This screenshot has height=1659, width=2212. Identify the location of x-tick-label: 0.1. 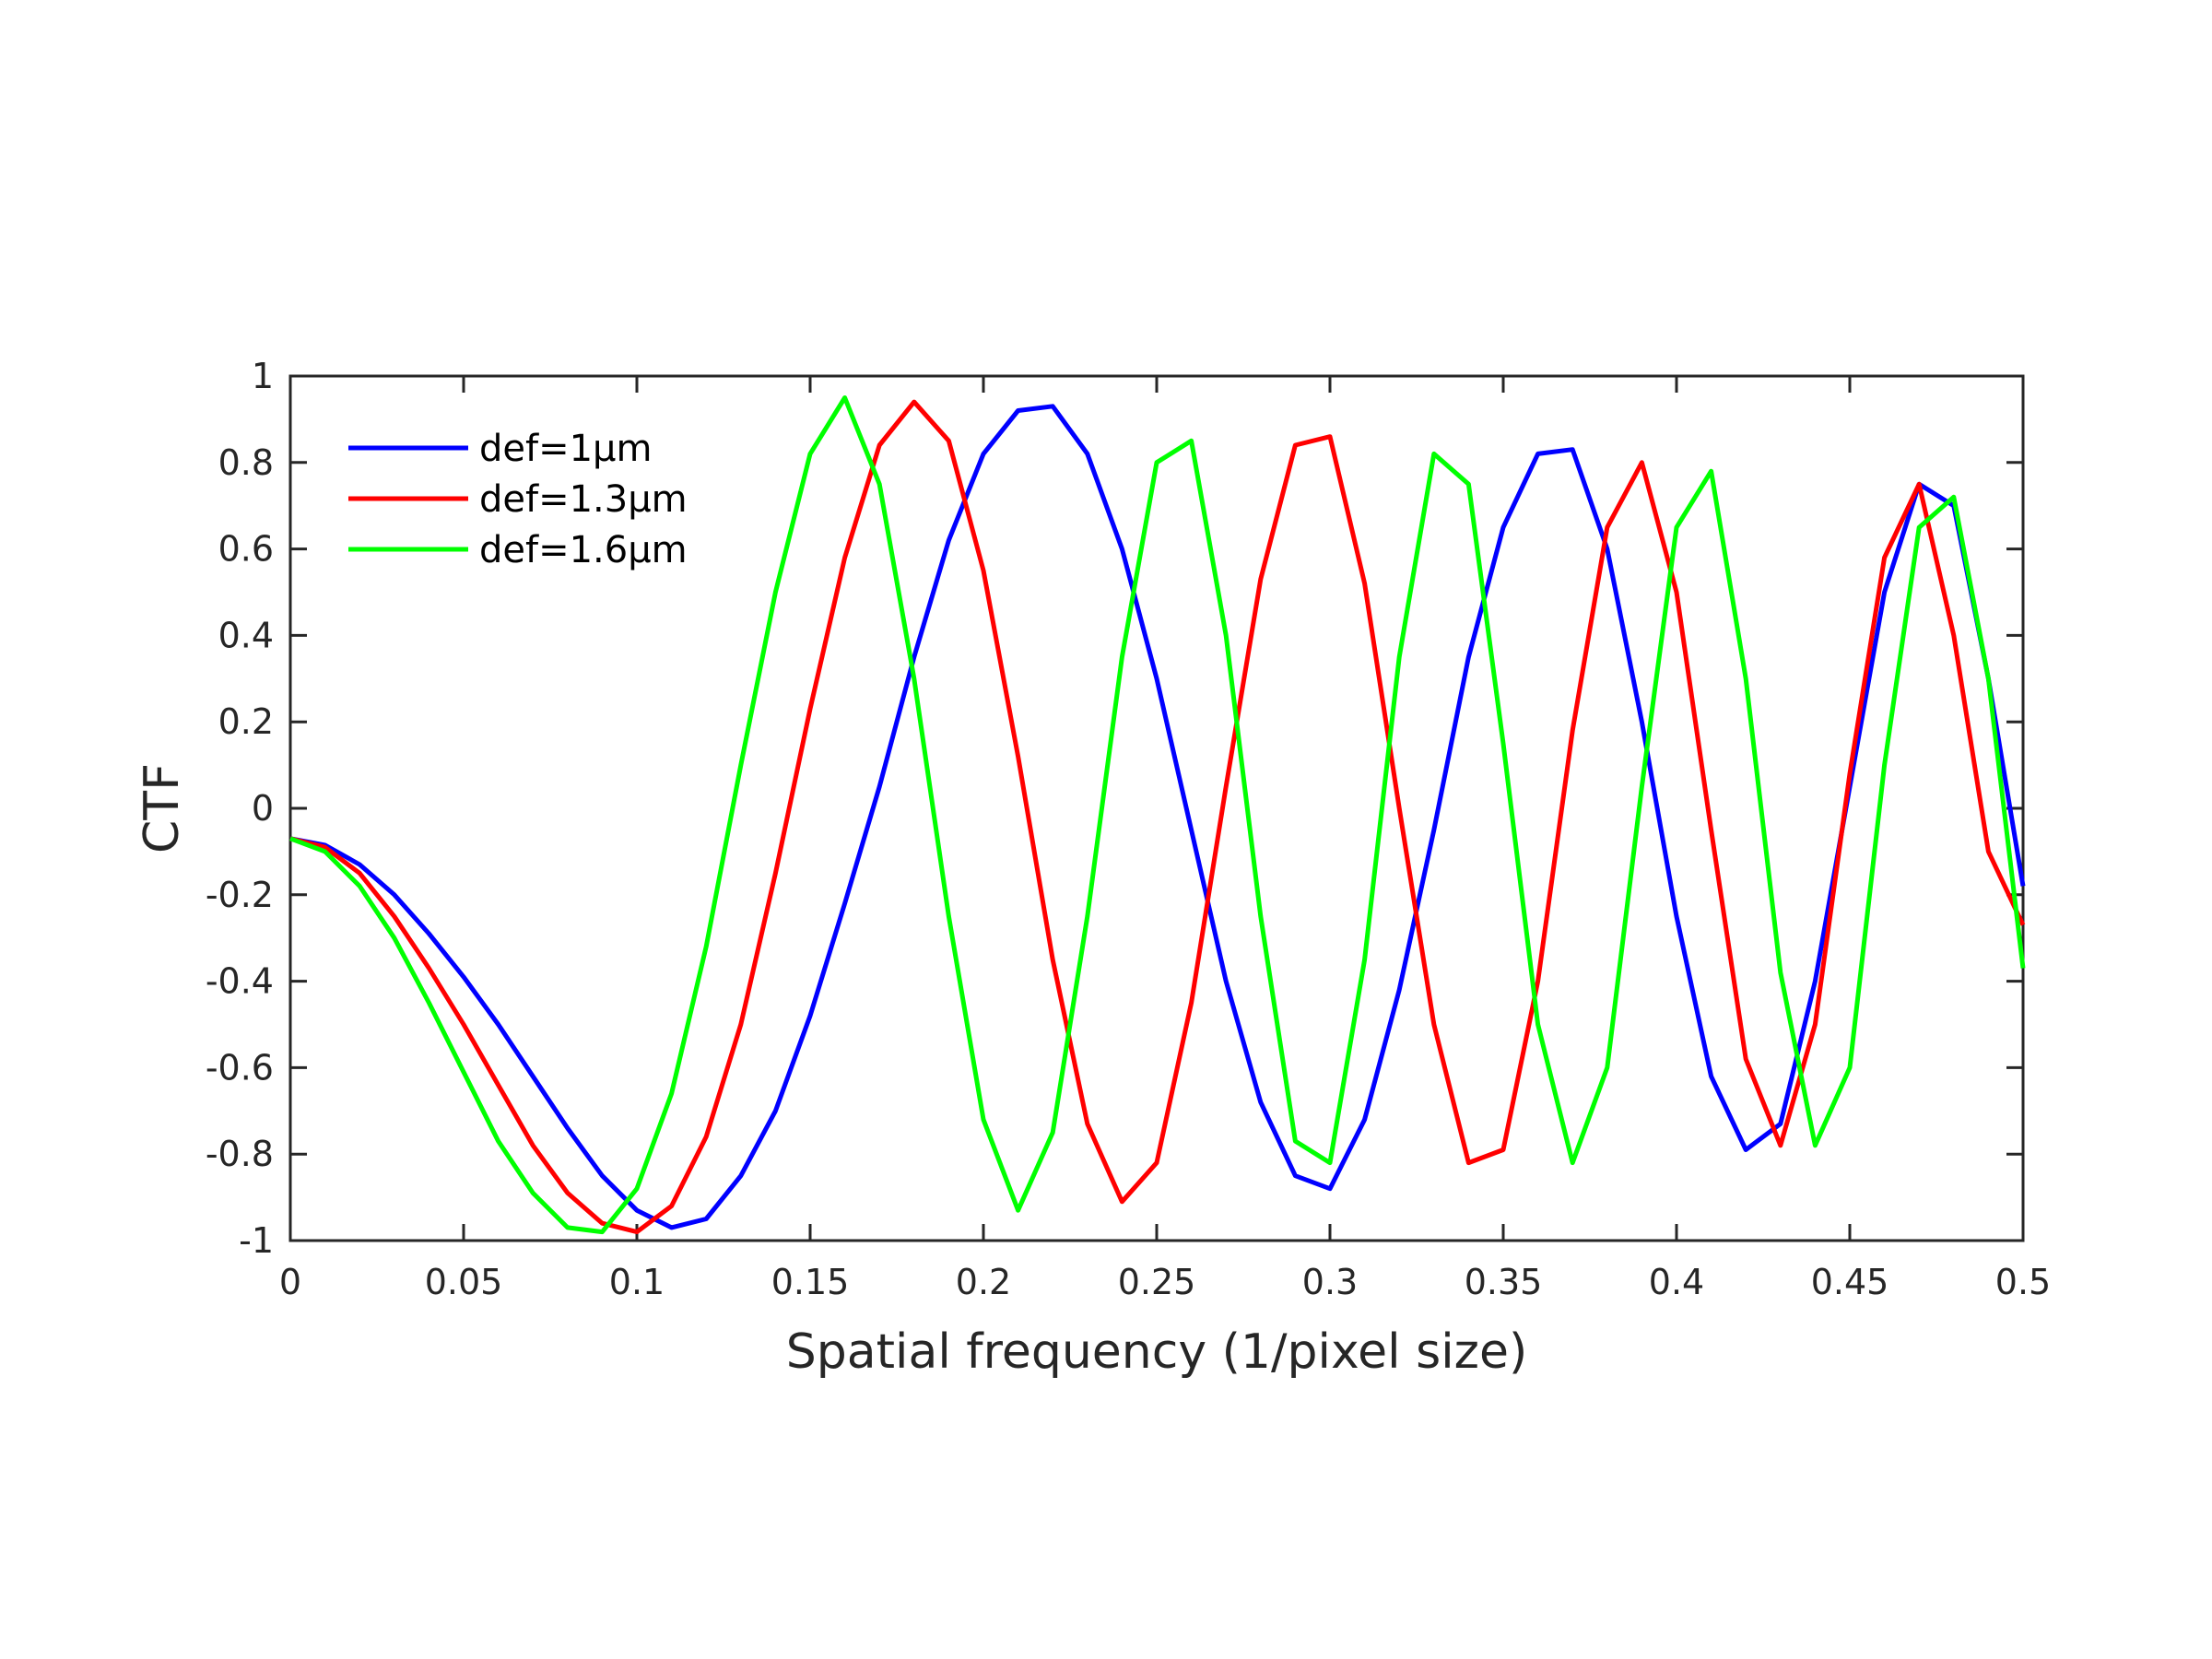
(637, 1282).